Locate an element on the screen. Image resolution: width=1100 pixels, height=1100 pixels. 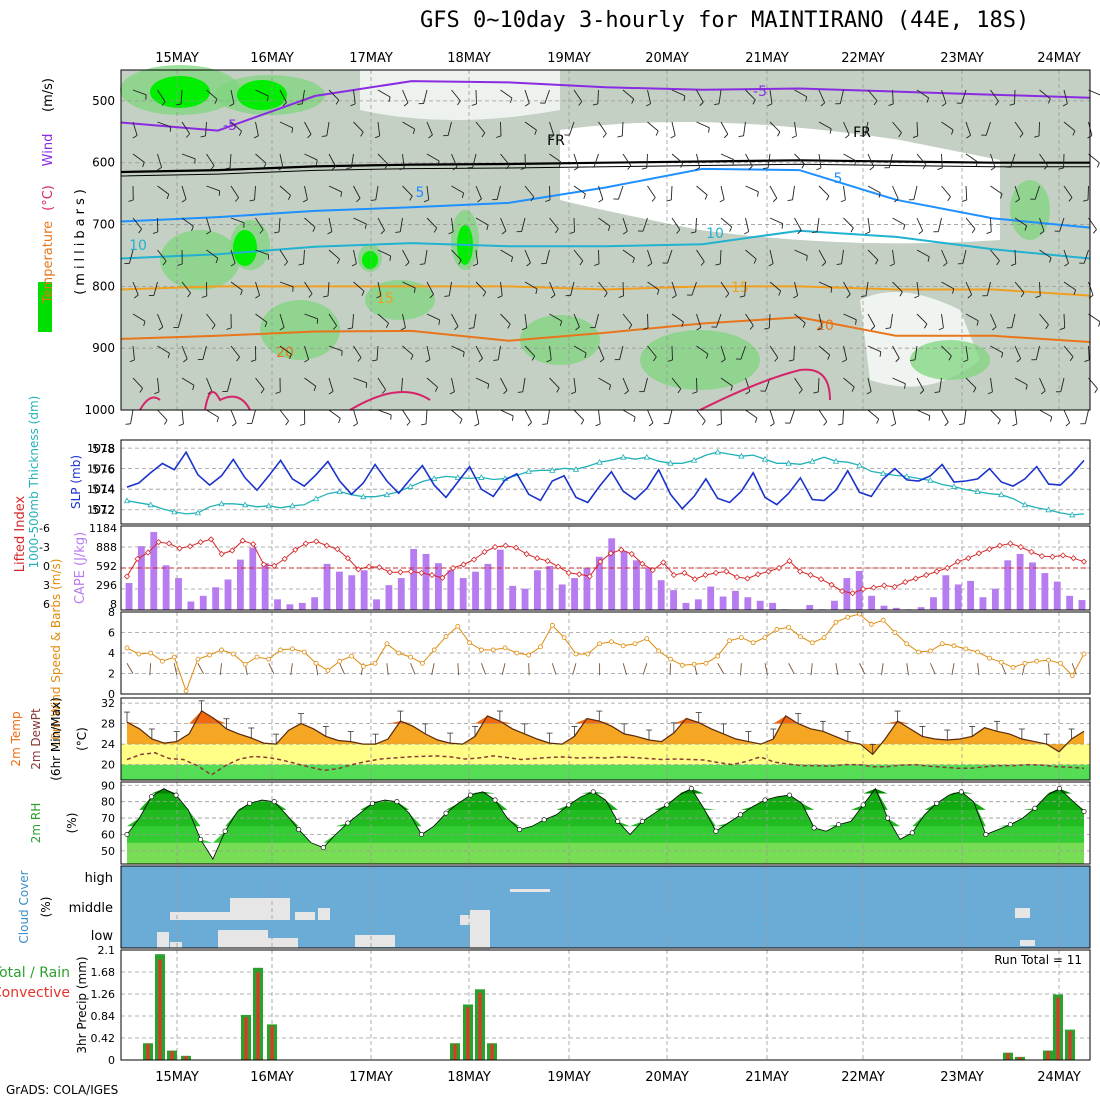
ylabel-minmax: (6hr Min/Max) is located at coordinates (56, 739).